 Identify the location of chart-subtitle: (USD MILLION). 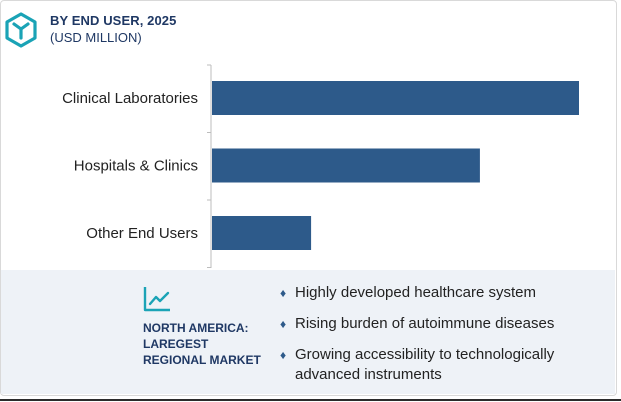
(96, 37).